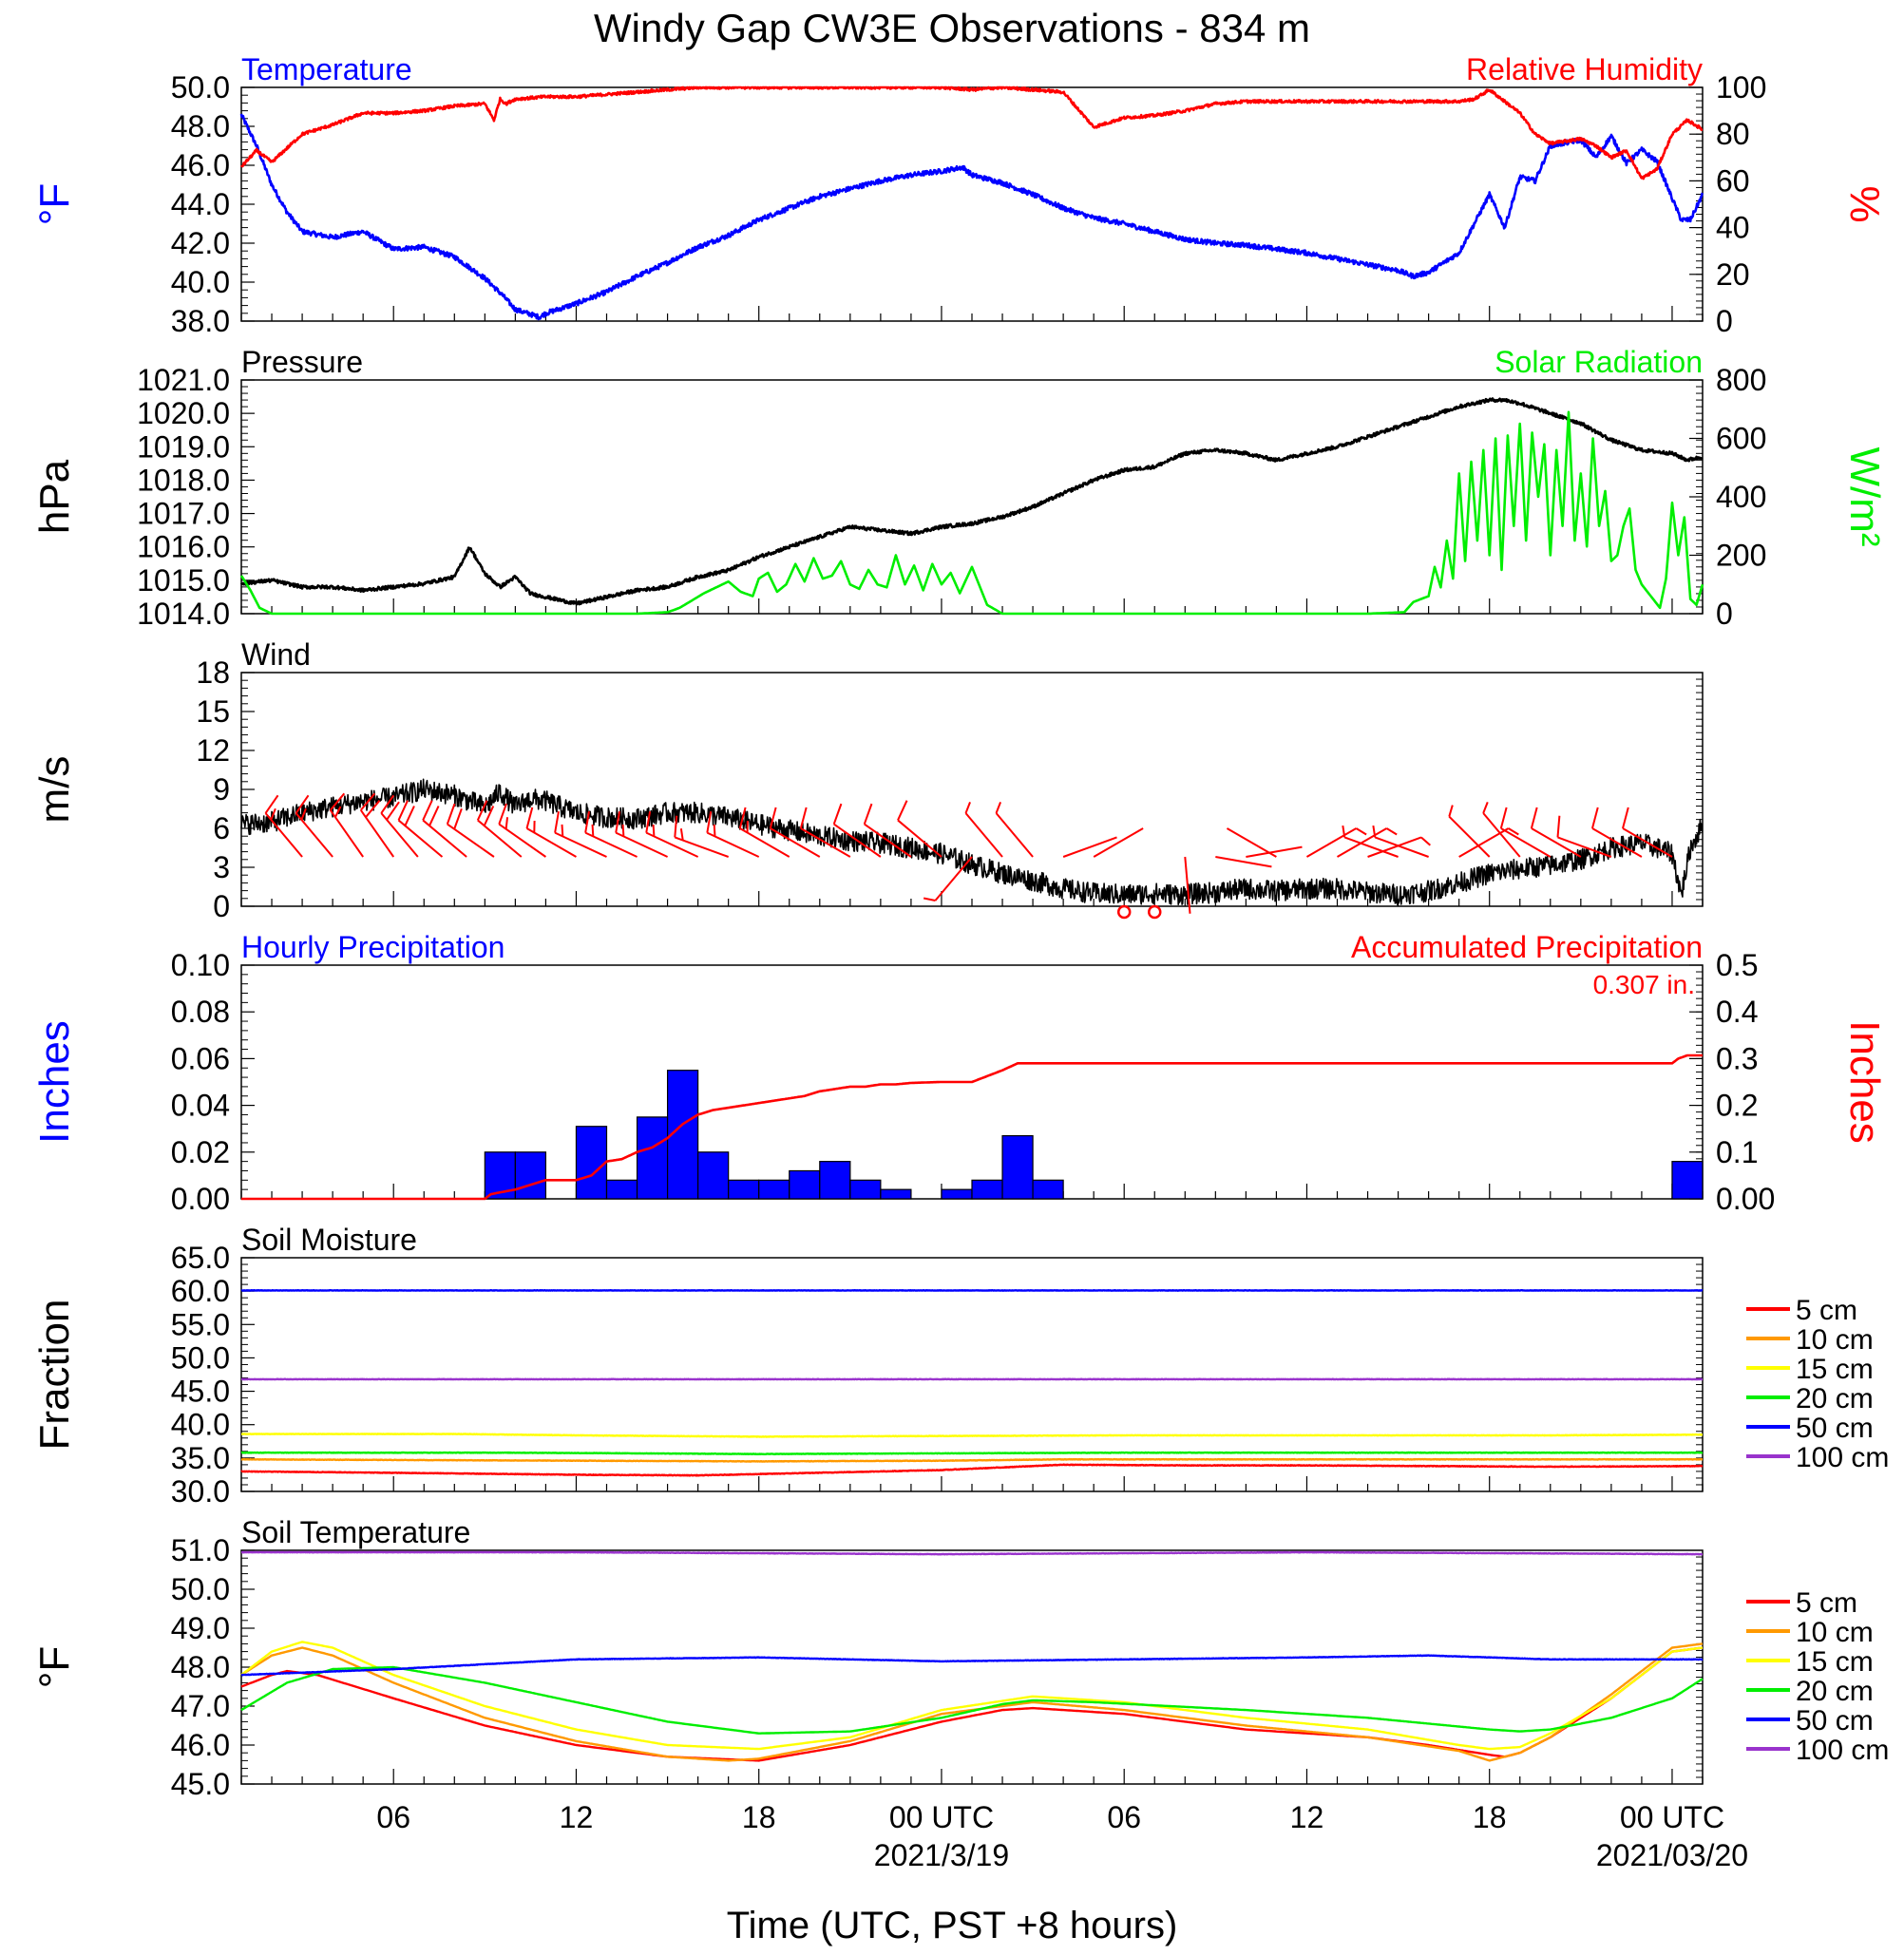 This screenshot has height=1955, width=1904. Describe the element at coordinates (1842, 1457) in the screenshot. I see `legend-label: 100 cm` at that location.